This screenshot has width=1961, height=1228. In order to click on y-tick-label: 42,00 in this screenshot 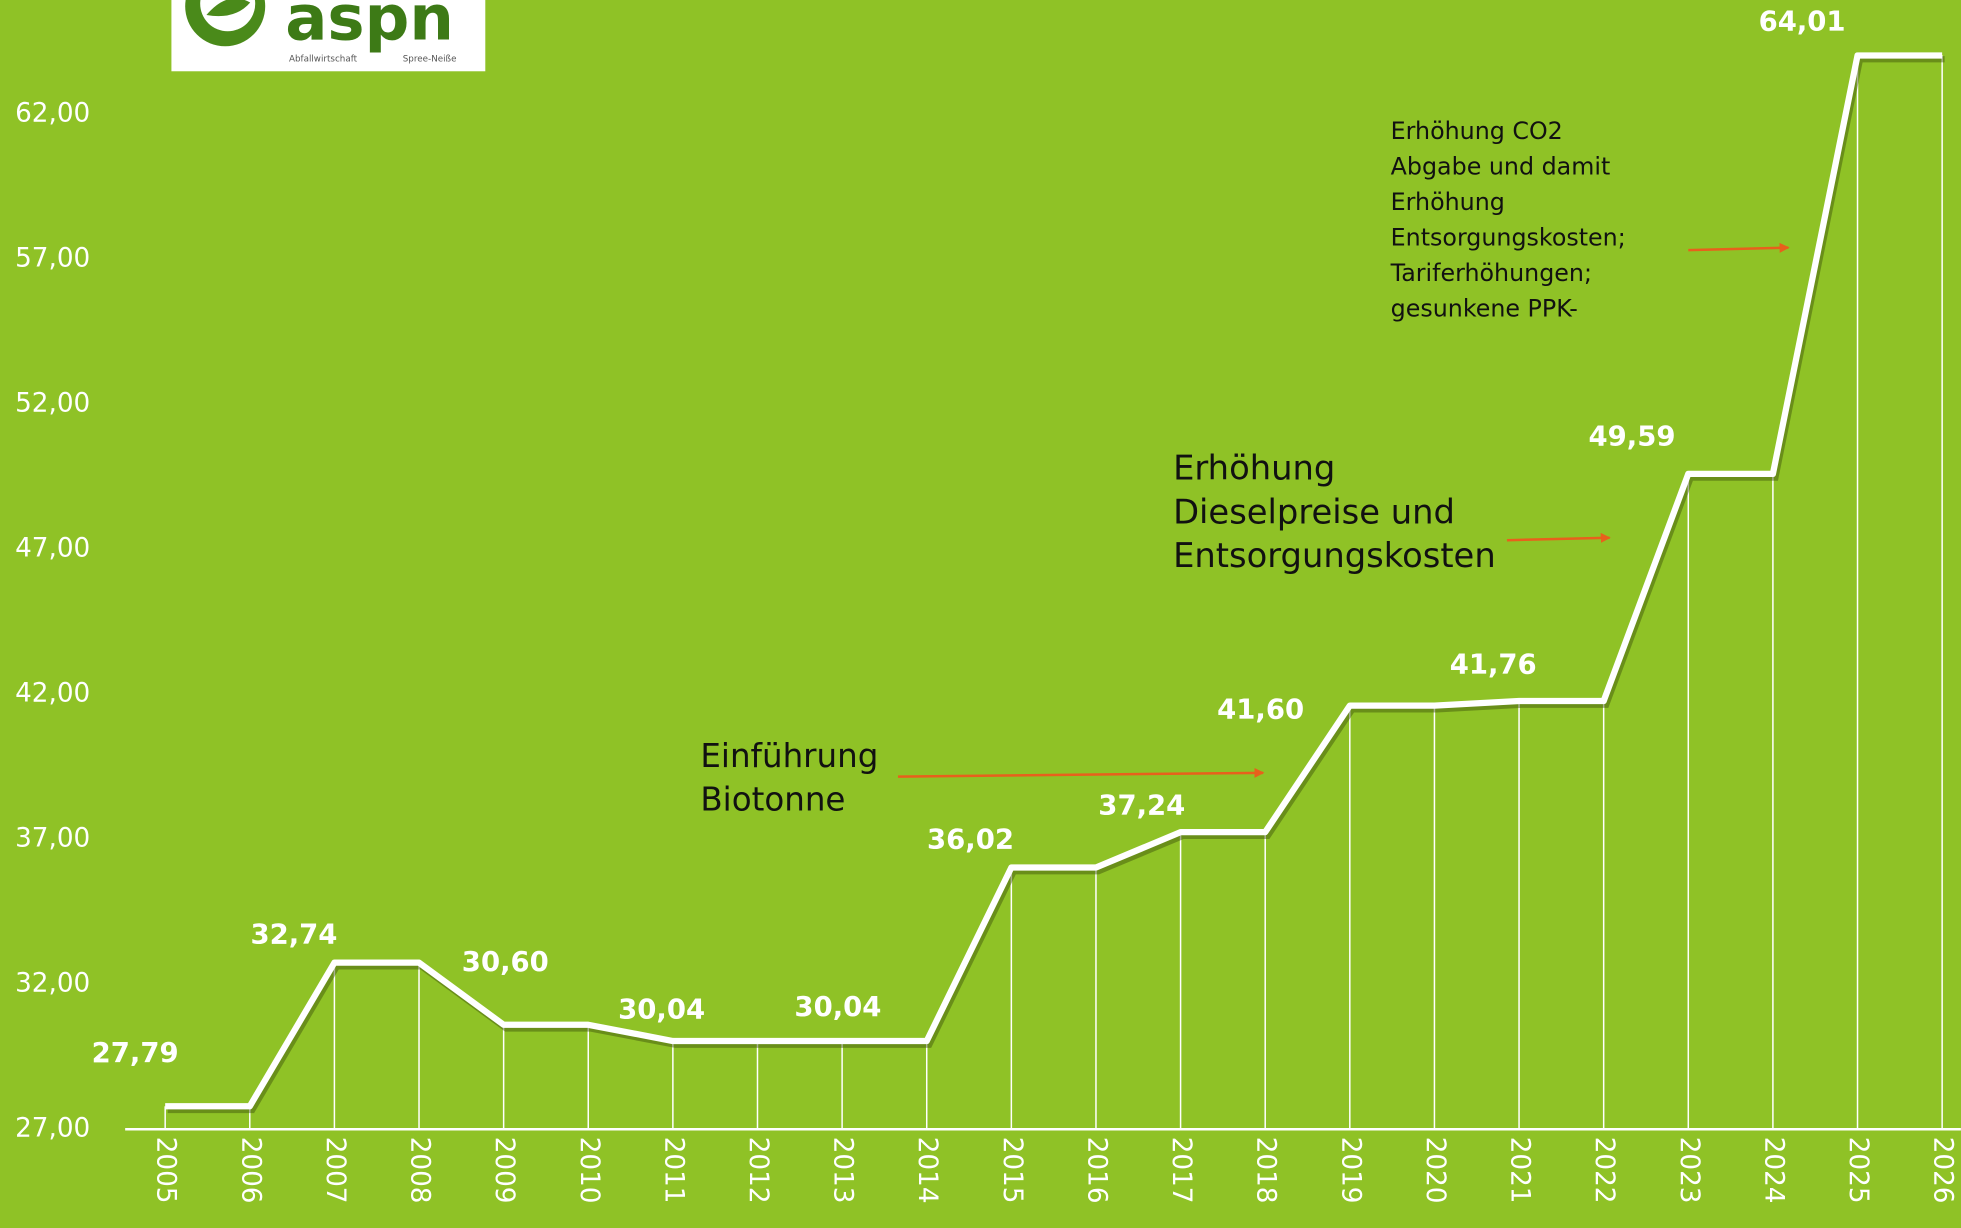, I will do `click(52, 694)`.